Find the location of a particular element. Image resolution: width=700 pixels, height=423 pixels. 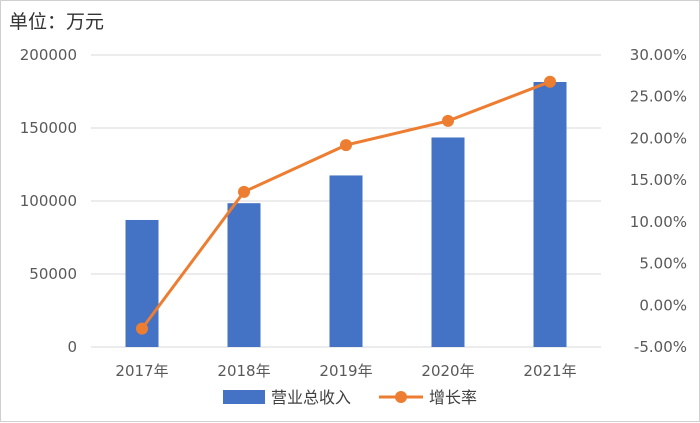

unit-label: 单位：万元 is located at coordinates (57, 22).